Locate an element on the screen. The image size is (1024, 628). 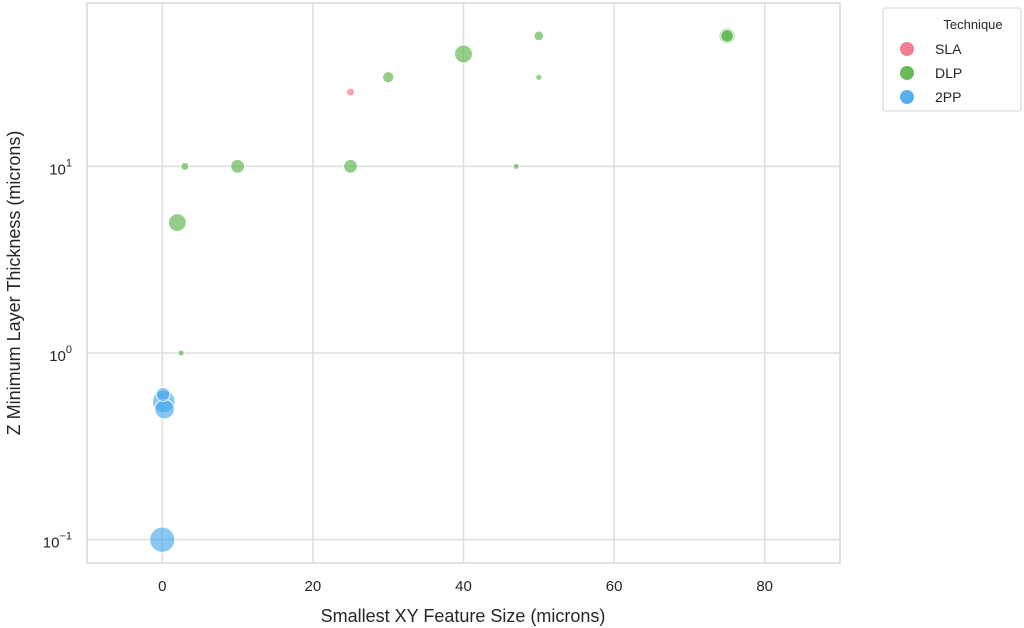
legend-marker-2pp is located at coordinates (907, 97).